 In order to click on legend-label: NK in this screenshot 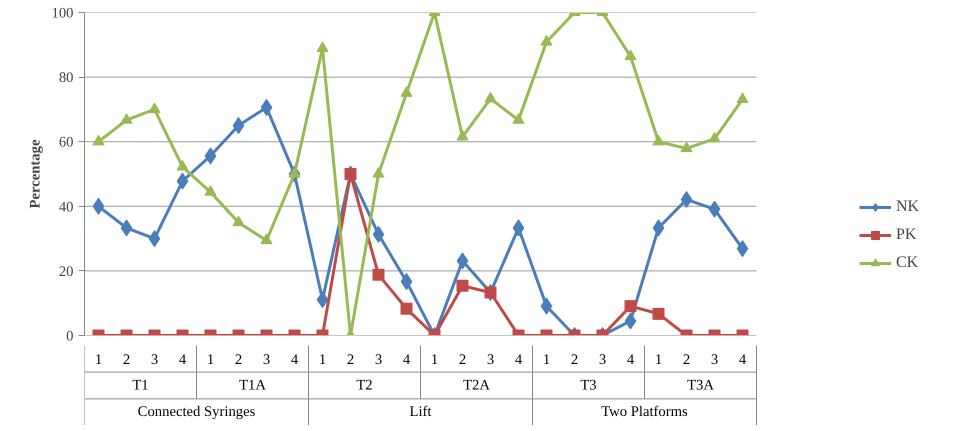, I will do `click(908, 207)`.